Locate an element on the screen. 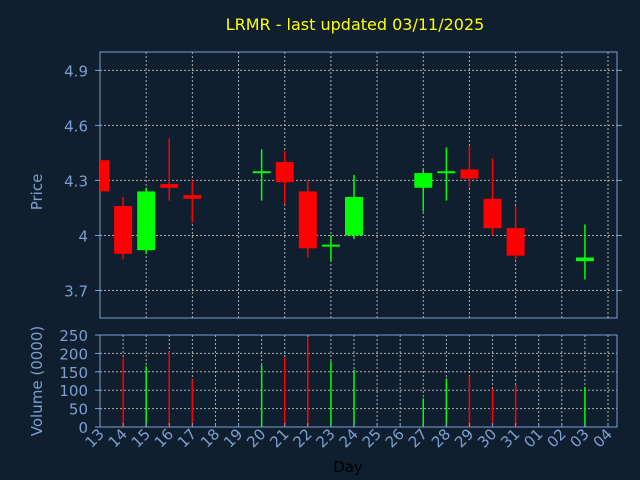 This screenshot has width=640, height=480. price-tick-label: 4.3 is located at coordinates (76, 181).